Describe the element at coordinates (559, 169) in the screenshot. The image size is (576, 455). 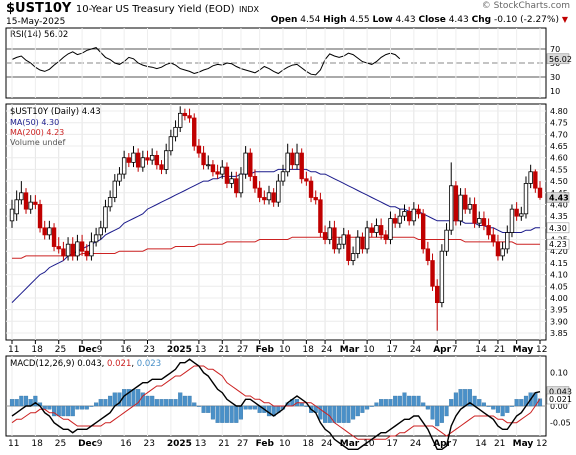
I see `price-ytick-label: 4.55` at that location.